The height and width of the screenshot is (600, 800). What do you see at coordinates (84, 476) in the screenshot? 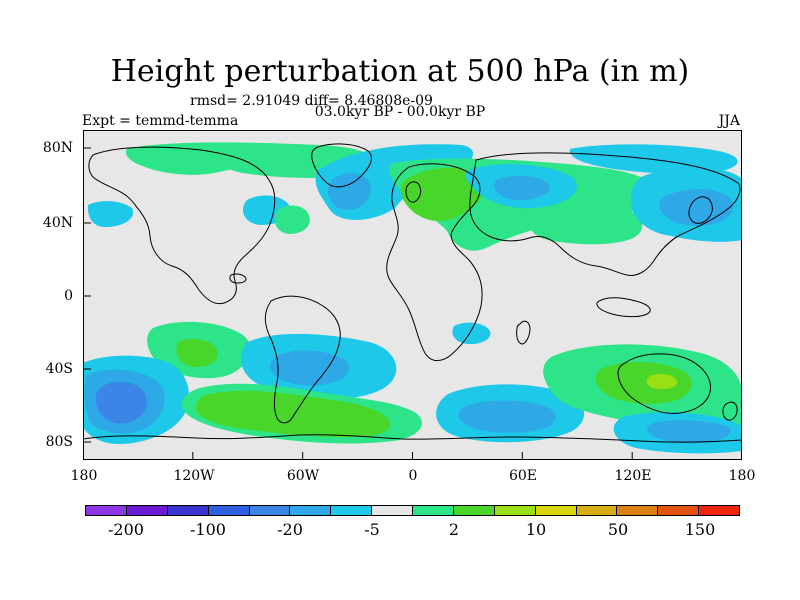
I see `lon-label-180-left: 180` at bounding box center [84, 476].